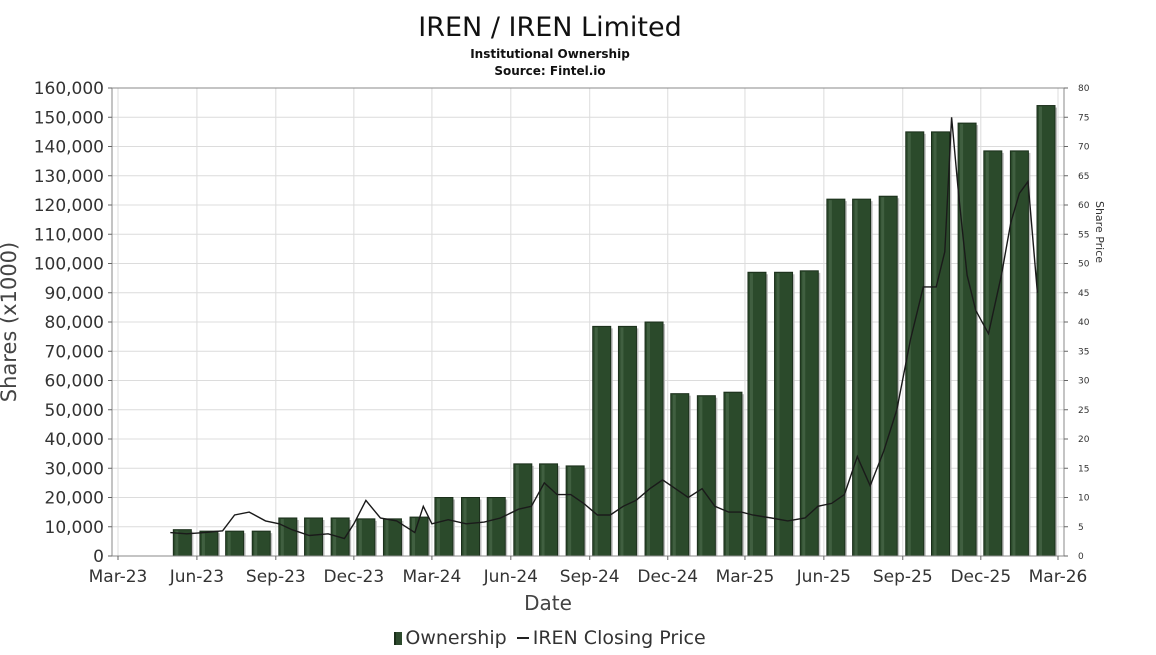 The height and width of the screenshot is (655, 1156). Describe the element at coordinates (1077, 323) in the screenshot. I see `right-axis: 0 5 10 15 20 25 30 35 40 45 50 55 60 65 70 75 80` at that location.